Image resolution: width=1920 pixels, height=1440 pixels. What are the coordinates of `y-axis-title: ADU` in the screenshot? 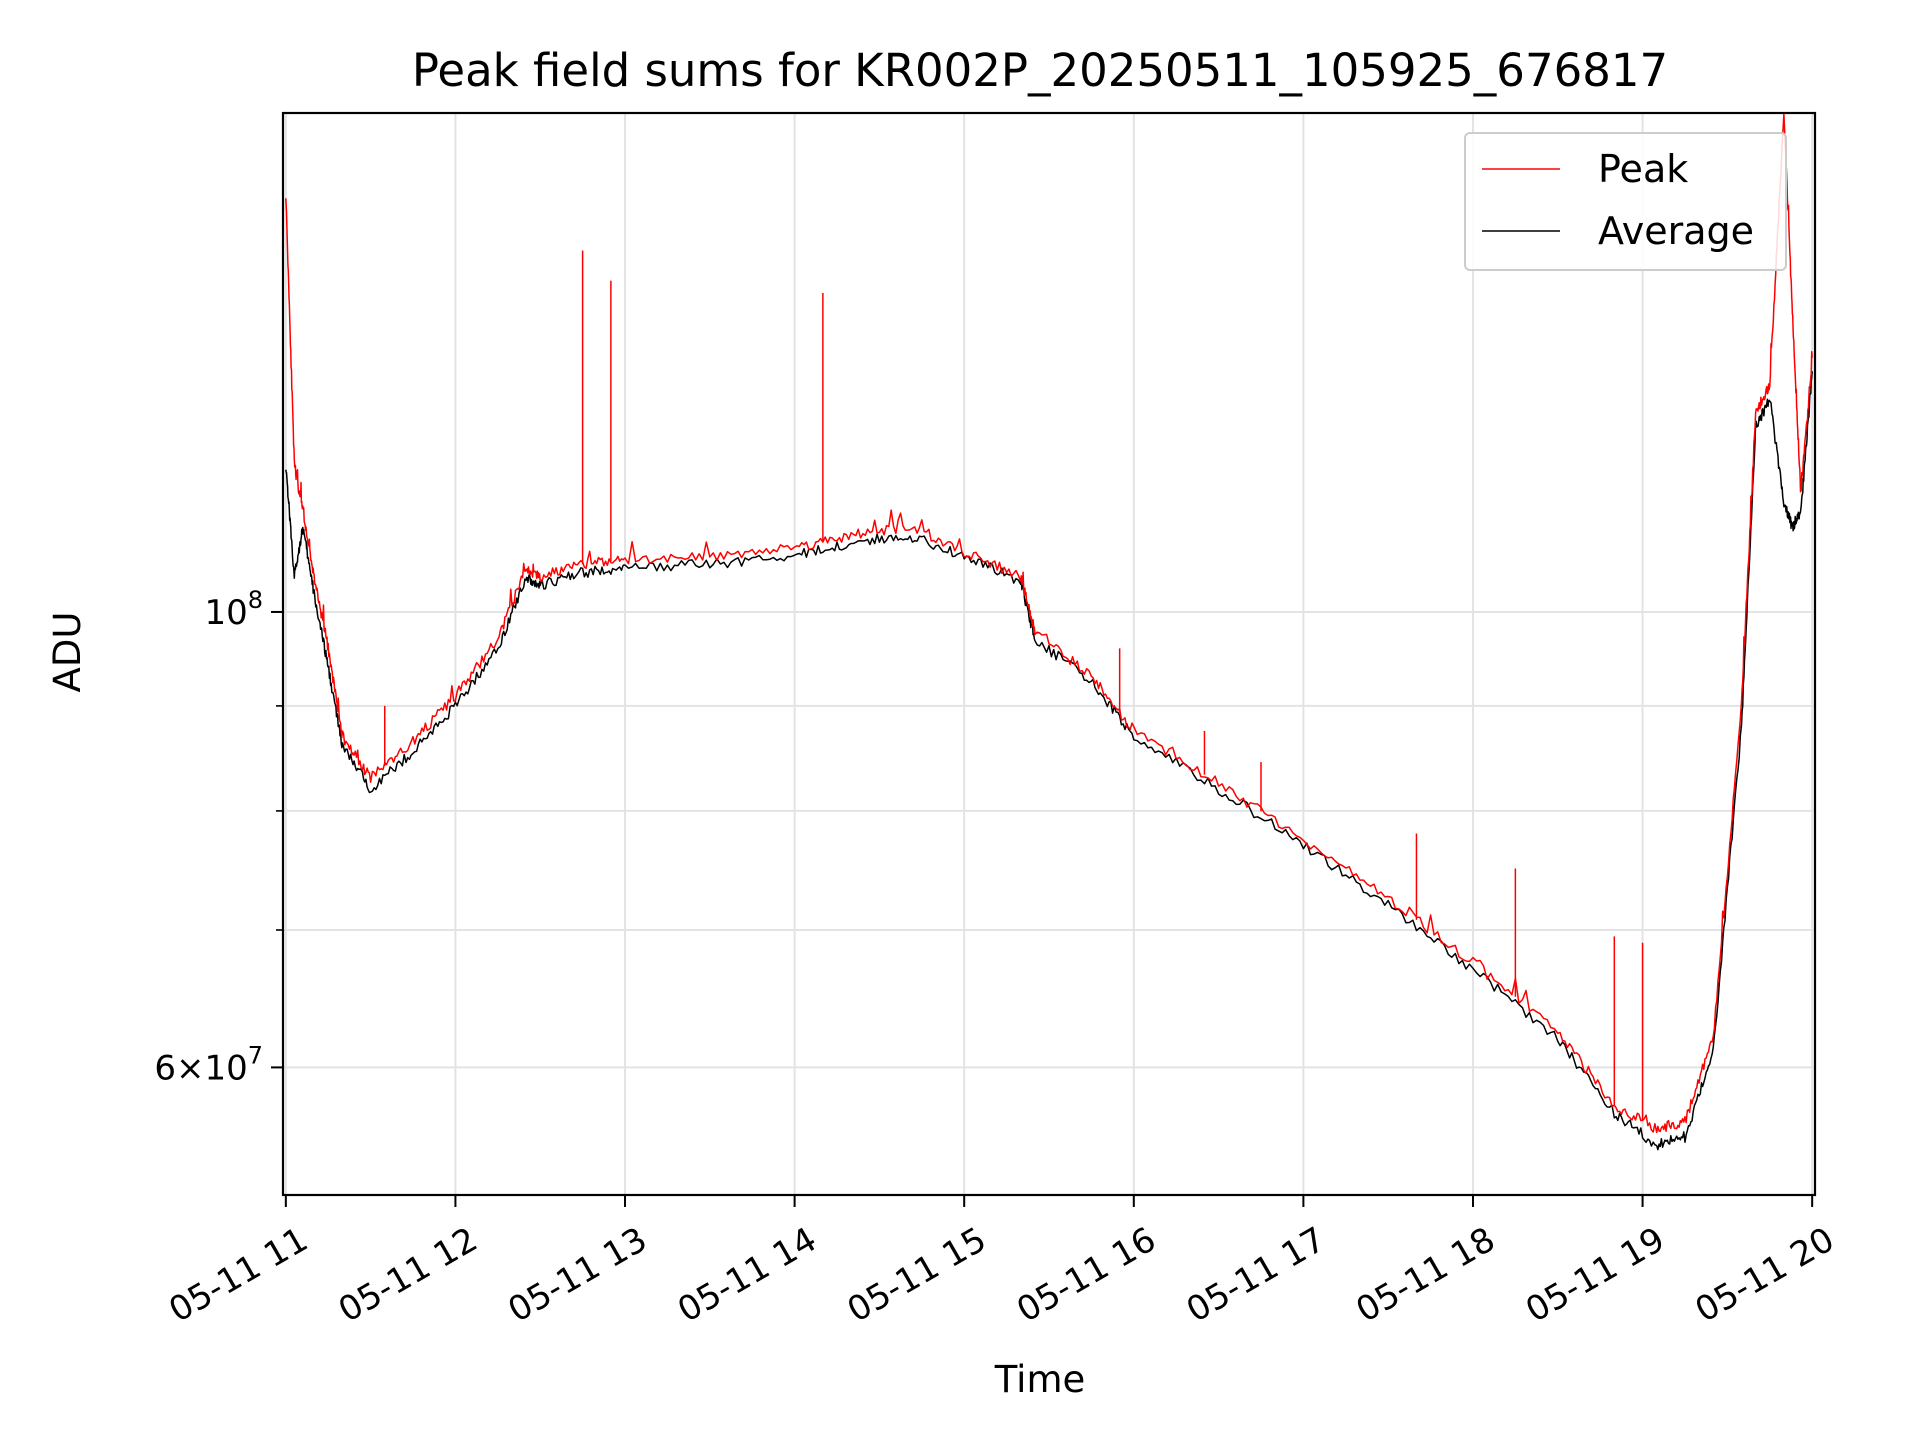 It's located at (67, 652).